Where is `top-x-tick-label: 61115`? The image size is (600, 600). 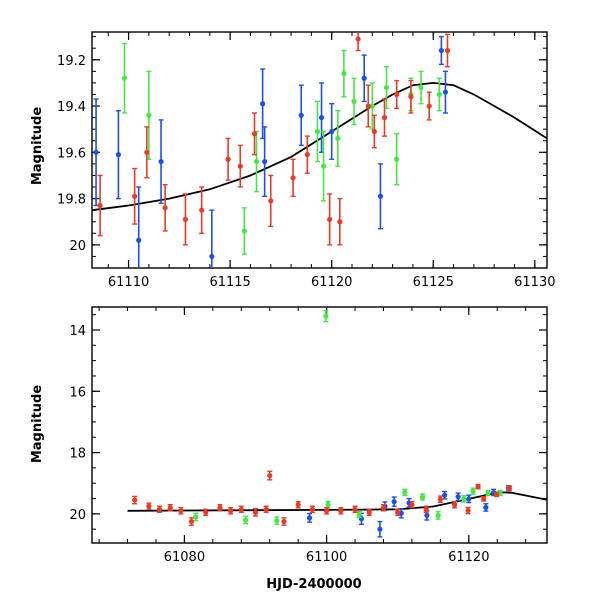
top-x-tick-label: 61115 is located at coordinates (229, 282).